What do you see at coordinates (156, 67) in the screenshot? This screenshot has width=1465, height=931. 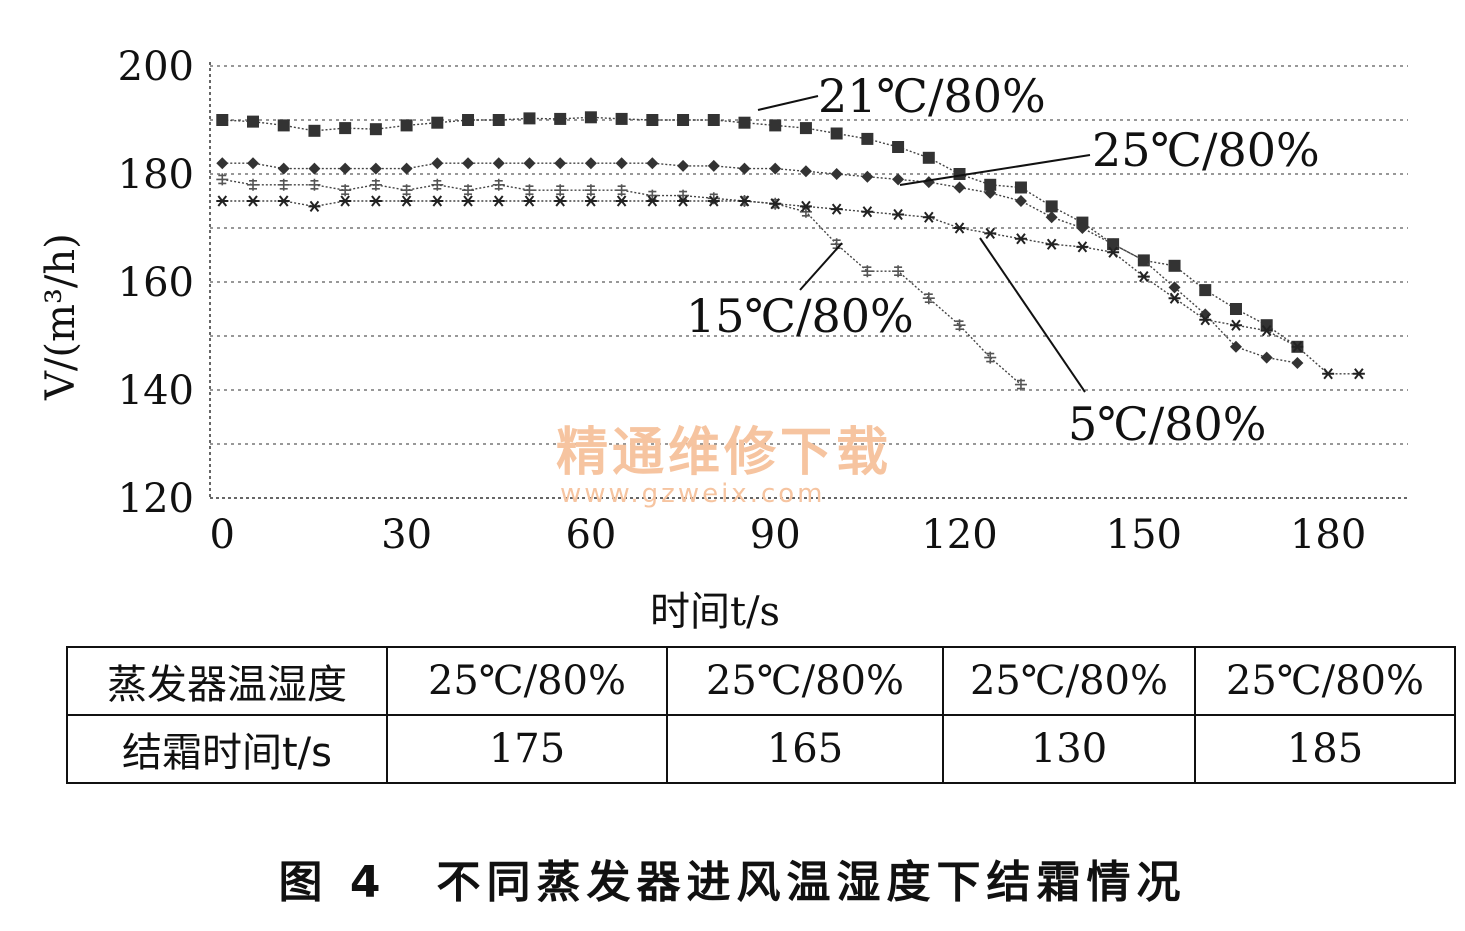 I see `y-tick-label: 200` at bounding box center [156, 67].